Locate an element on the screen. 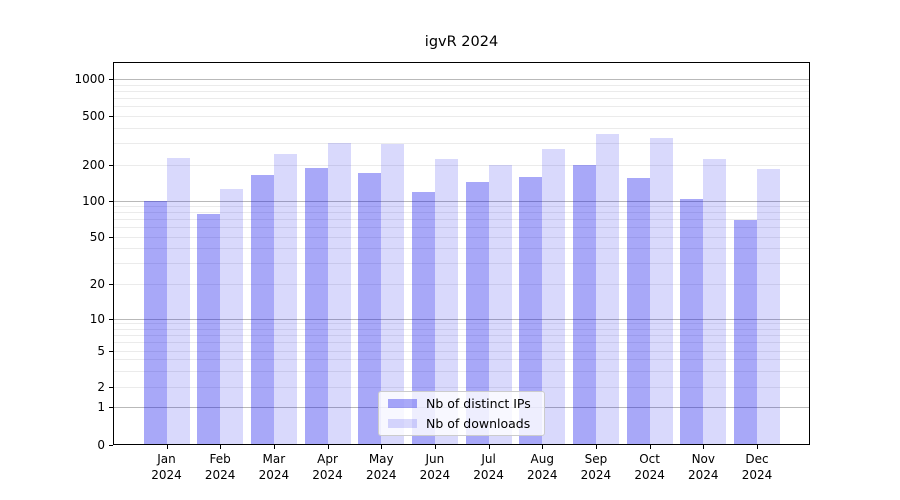 The image size is (900, 500). chart-title: igvR 2024 is located at coordinates (461, 42).